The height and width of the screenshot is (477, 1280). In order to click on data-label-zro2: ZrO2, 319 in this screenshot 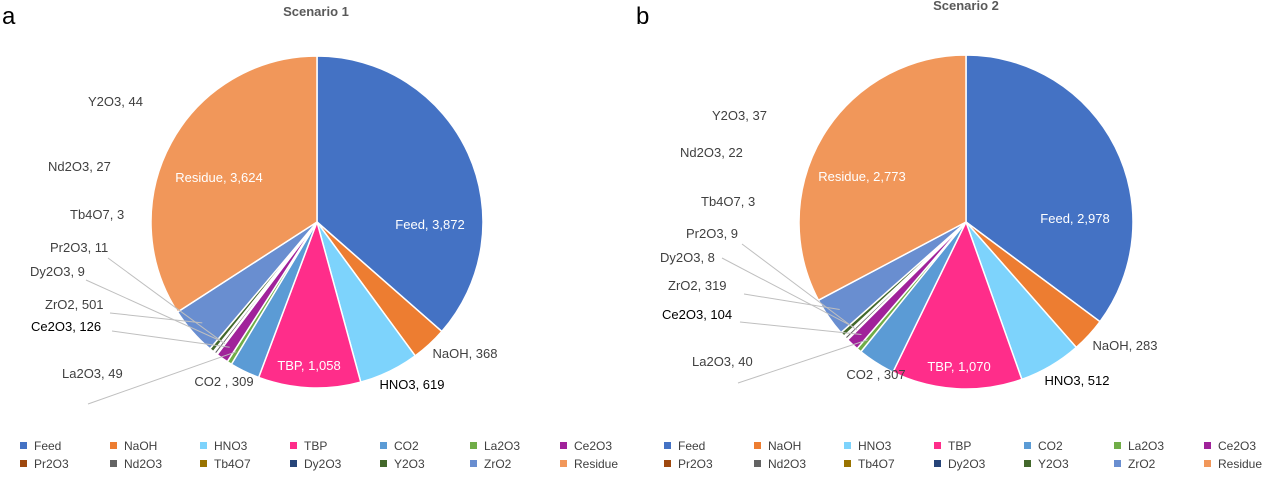, I will do `click(697, 285)`.